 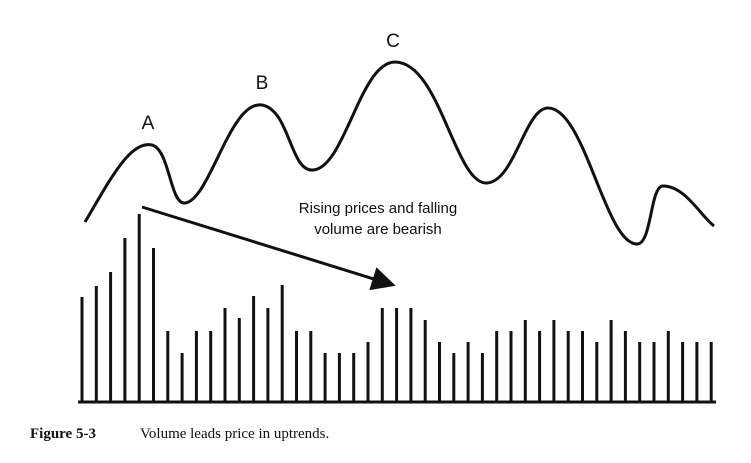 I want to click on label-a: A, so click(x=148, y=123).